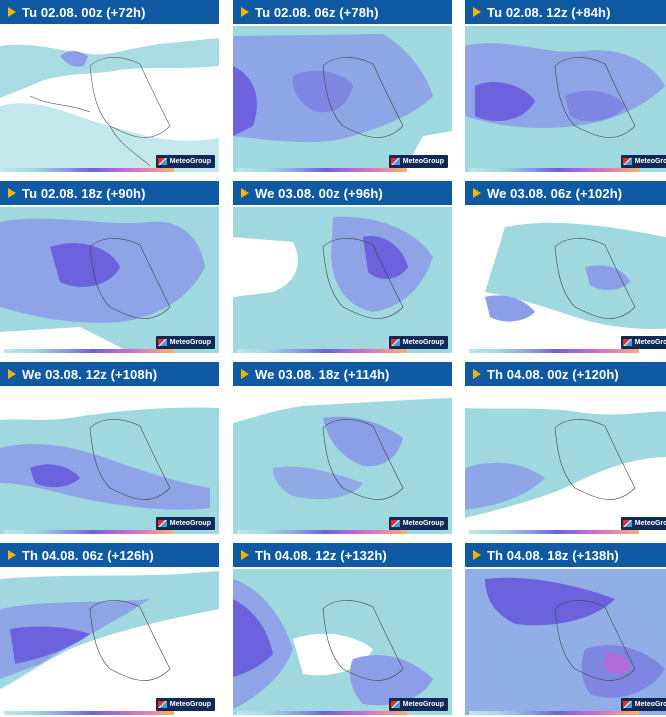  I want to click on forecast-panel-1: Tu 02.08. 00z (+72h) MeteoGroup, so click(109, 86).